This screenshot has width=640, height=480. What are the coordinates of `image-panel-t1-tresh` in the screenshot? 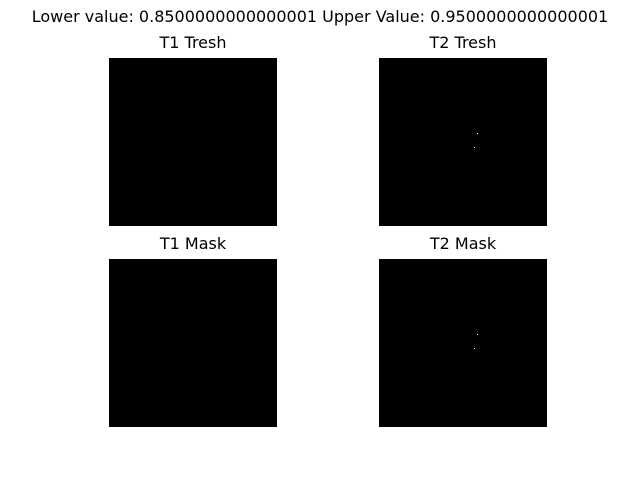 It's located at (193, 142).